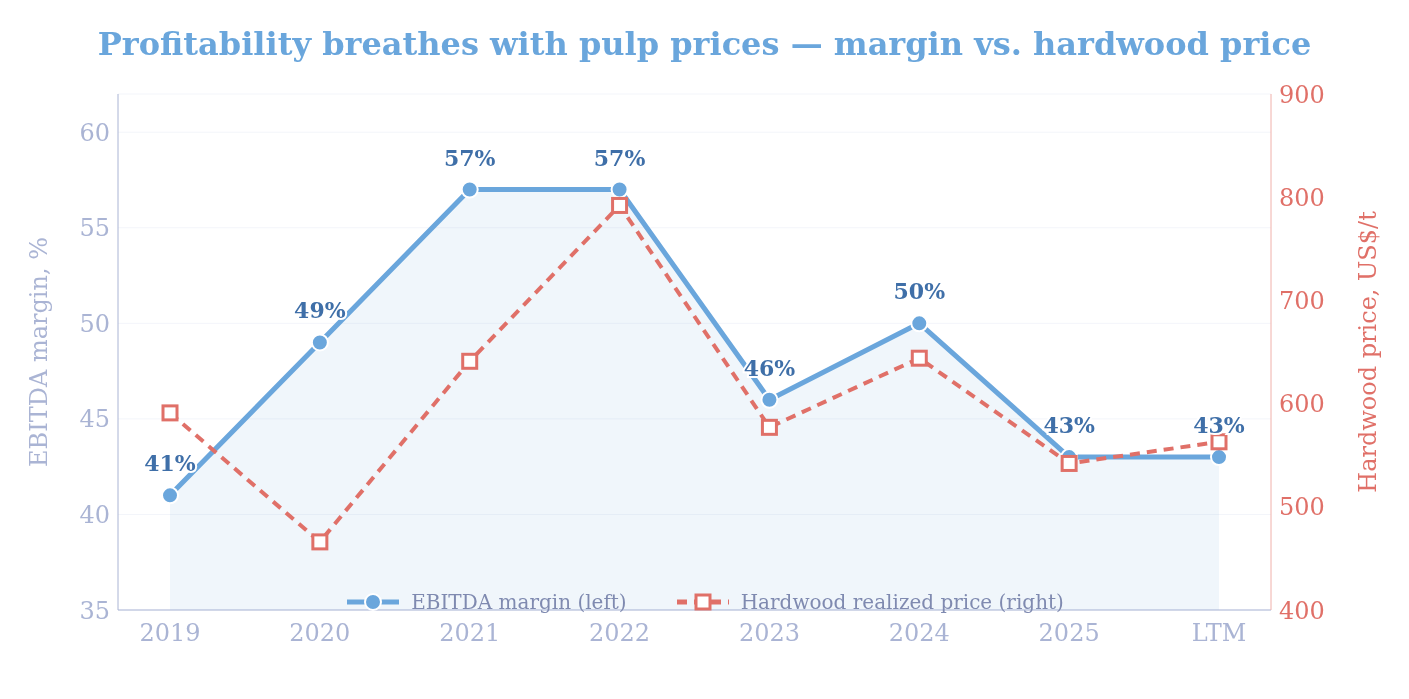 This screenshot has width=1409, height=699. Describe the element at coordinates (519, 602) in the screenshot. I see `legend-label: EBITDA margin (left)` at that location.